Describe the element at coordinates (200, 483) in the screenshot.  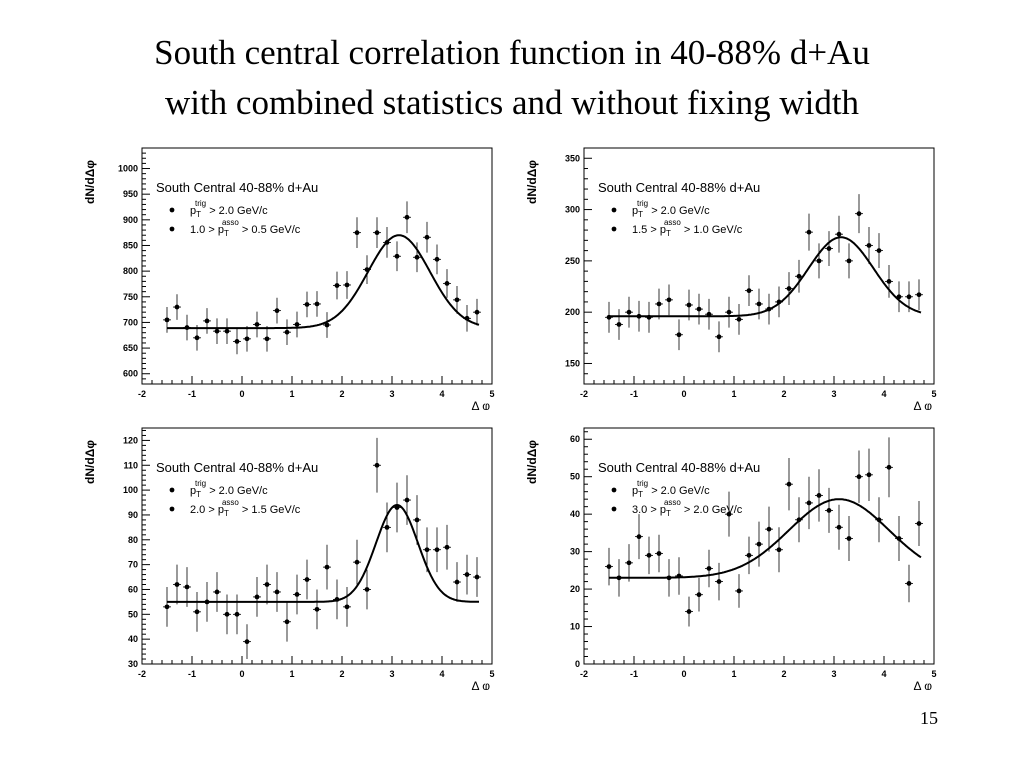
I see `legend-superscript: trig` at that location.